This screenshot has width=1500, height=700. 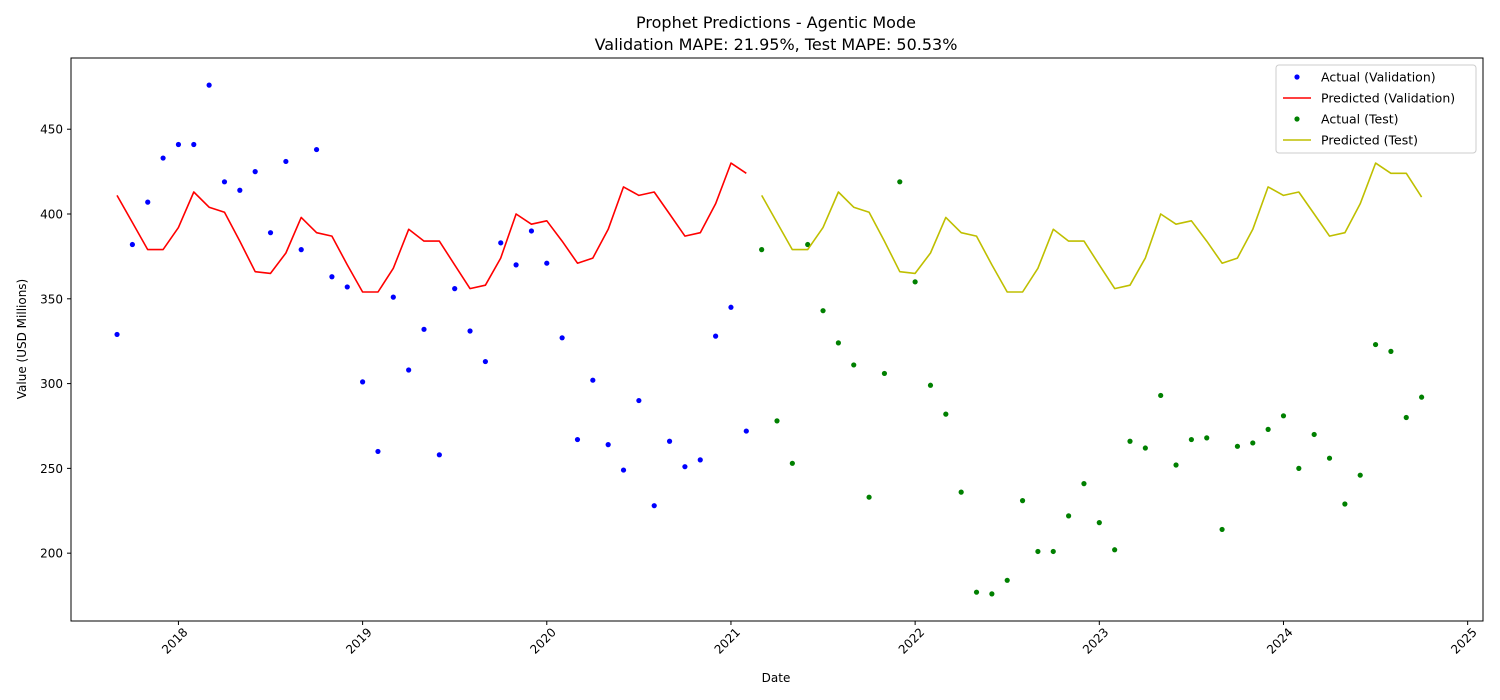 What do you see at coordinates (1279, 640) in the screenshot?
I see `x-tick-label: 2024` at bounding box center [1279, 640].